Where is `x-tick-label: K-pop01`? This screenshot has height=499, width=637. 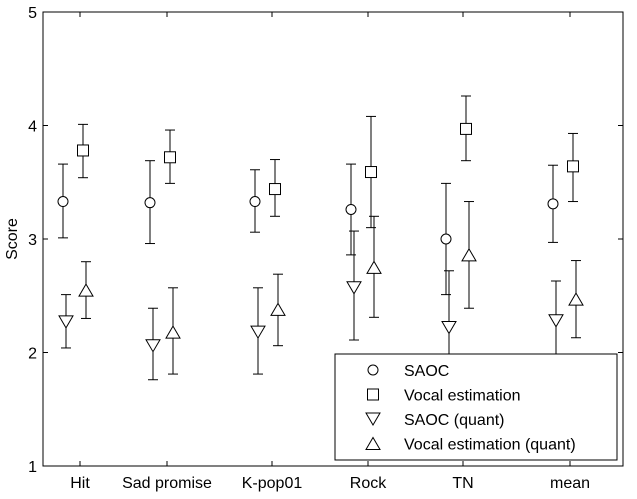
x-tick-label: K-pop01 is located at coordinates (272, 483).